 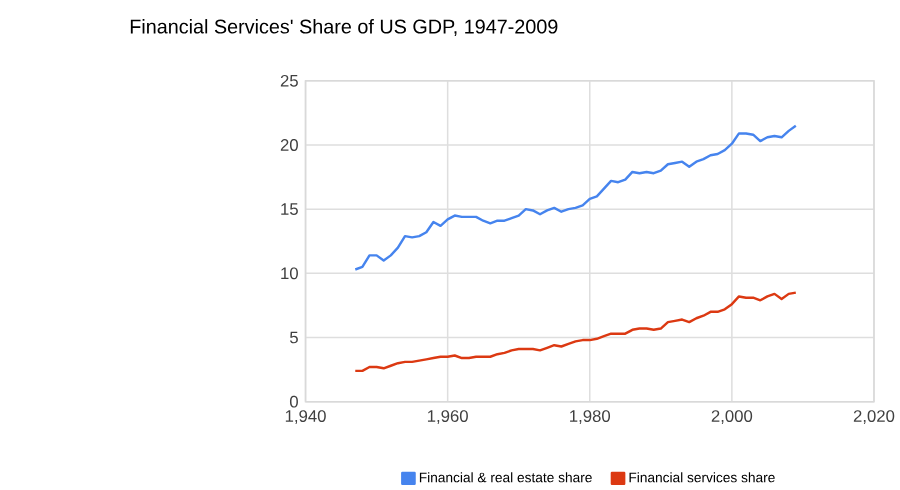 I want to click on y-tick-label: 15, so click(x=289, y=209).